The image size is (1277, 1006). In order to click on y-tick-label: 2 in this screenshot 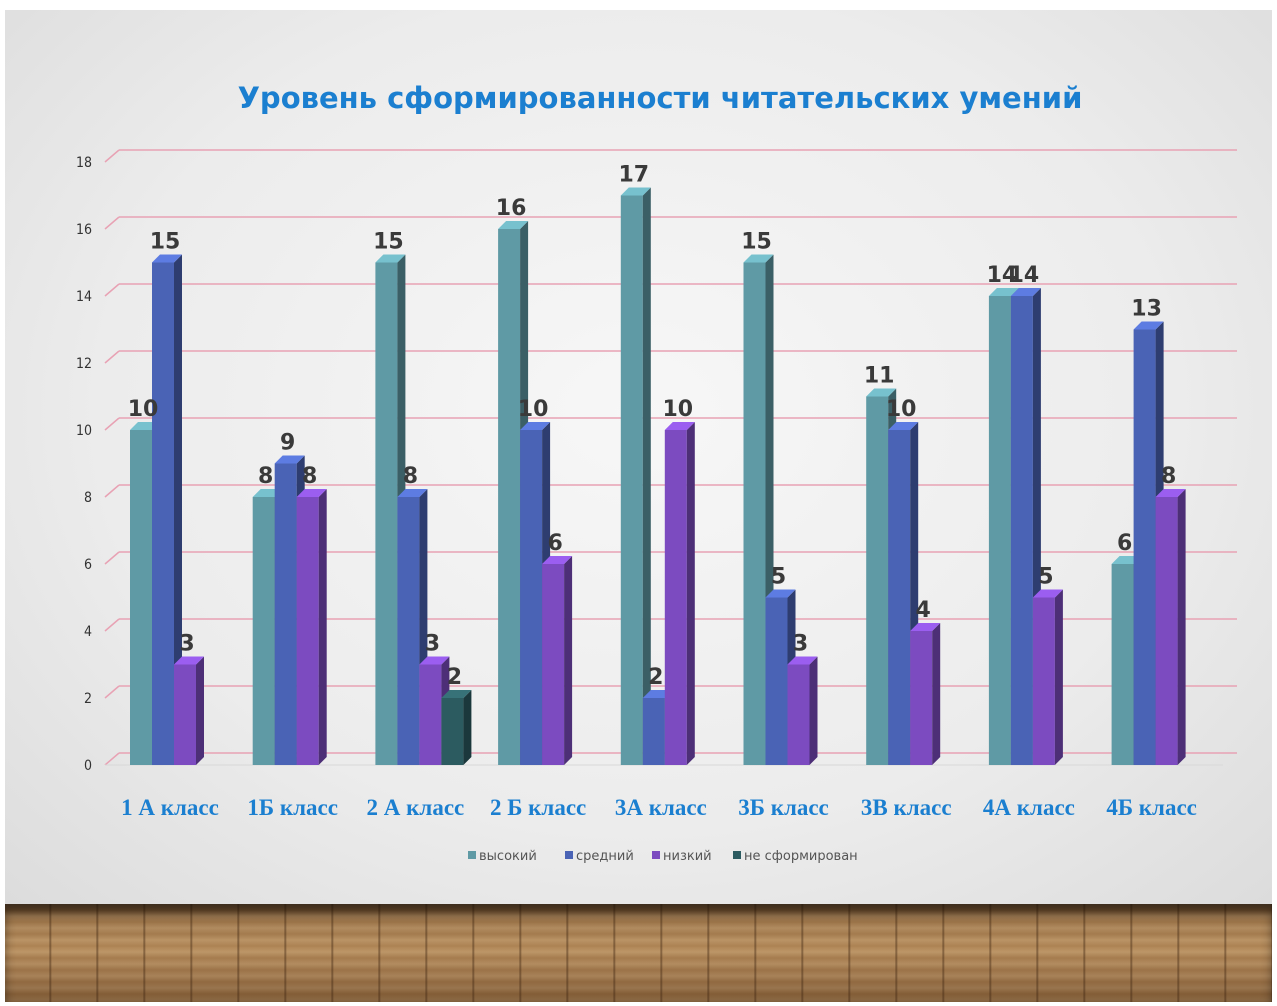, I will do `click(88, 699)`.